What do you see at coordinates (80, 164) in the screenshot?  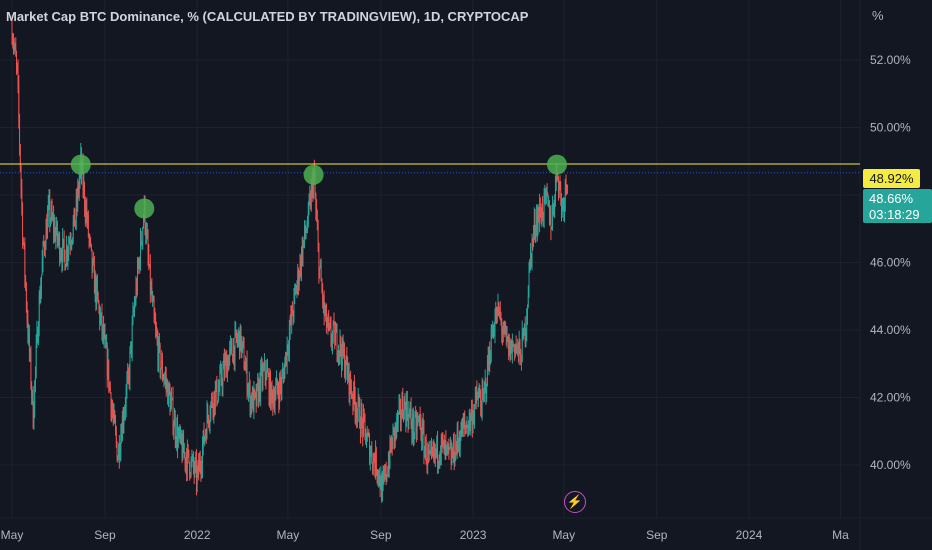 I see `peak-marker` at bounding box center [80, 164].